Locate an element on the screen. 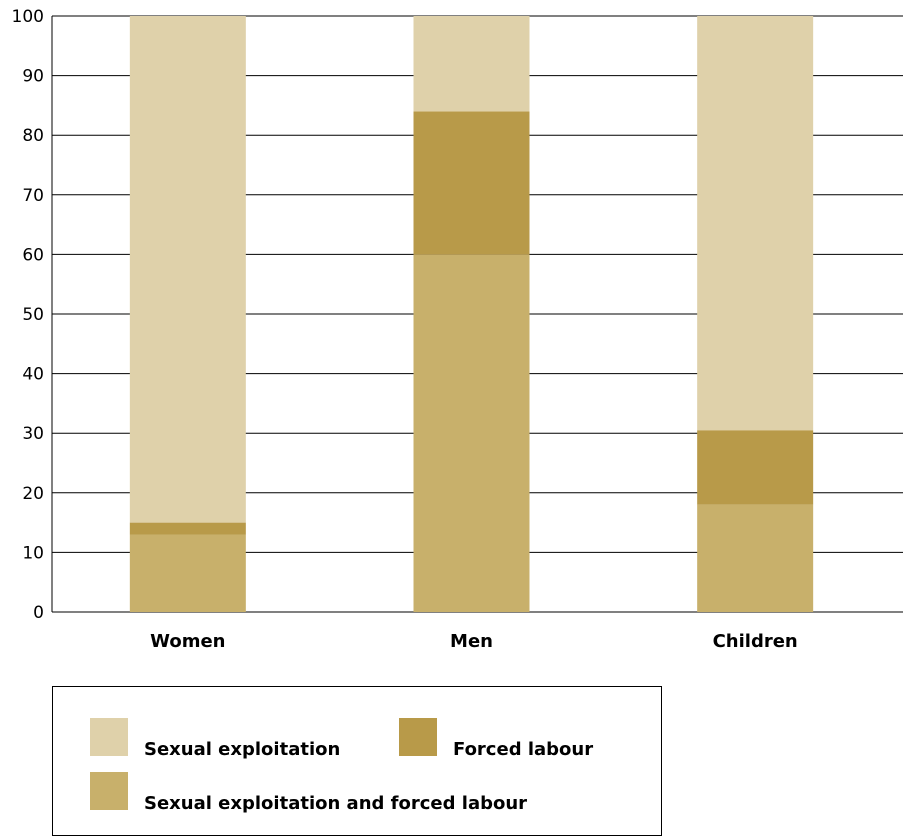  y-tick-label-40: 40 is located at coordinates (33, 375).